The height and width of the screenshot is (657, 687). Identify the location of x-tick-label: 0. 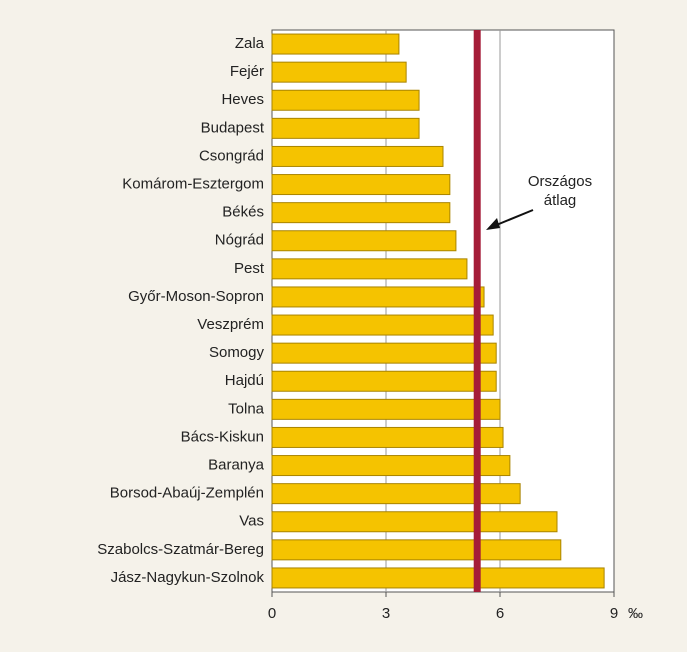
(272, 613).